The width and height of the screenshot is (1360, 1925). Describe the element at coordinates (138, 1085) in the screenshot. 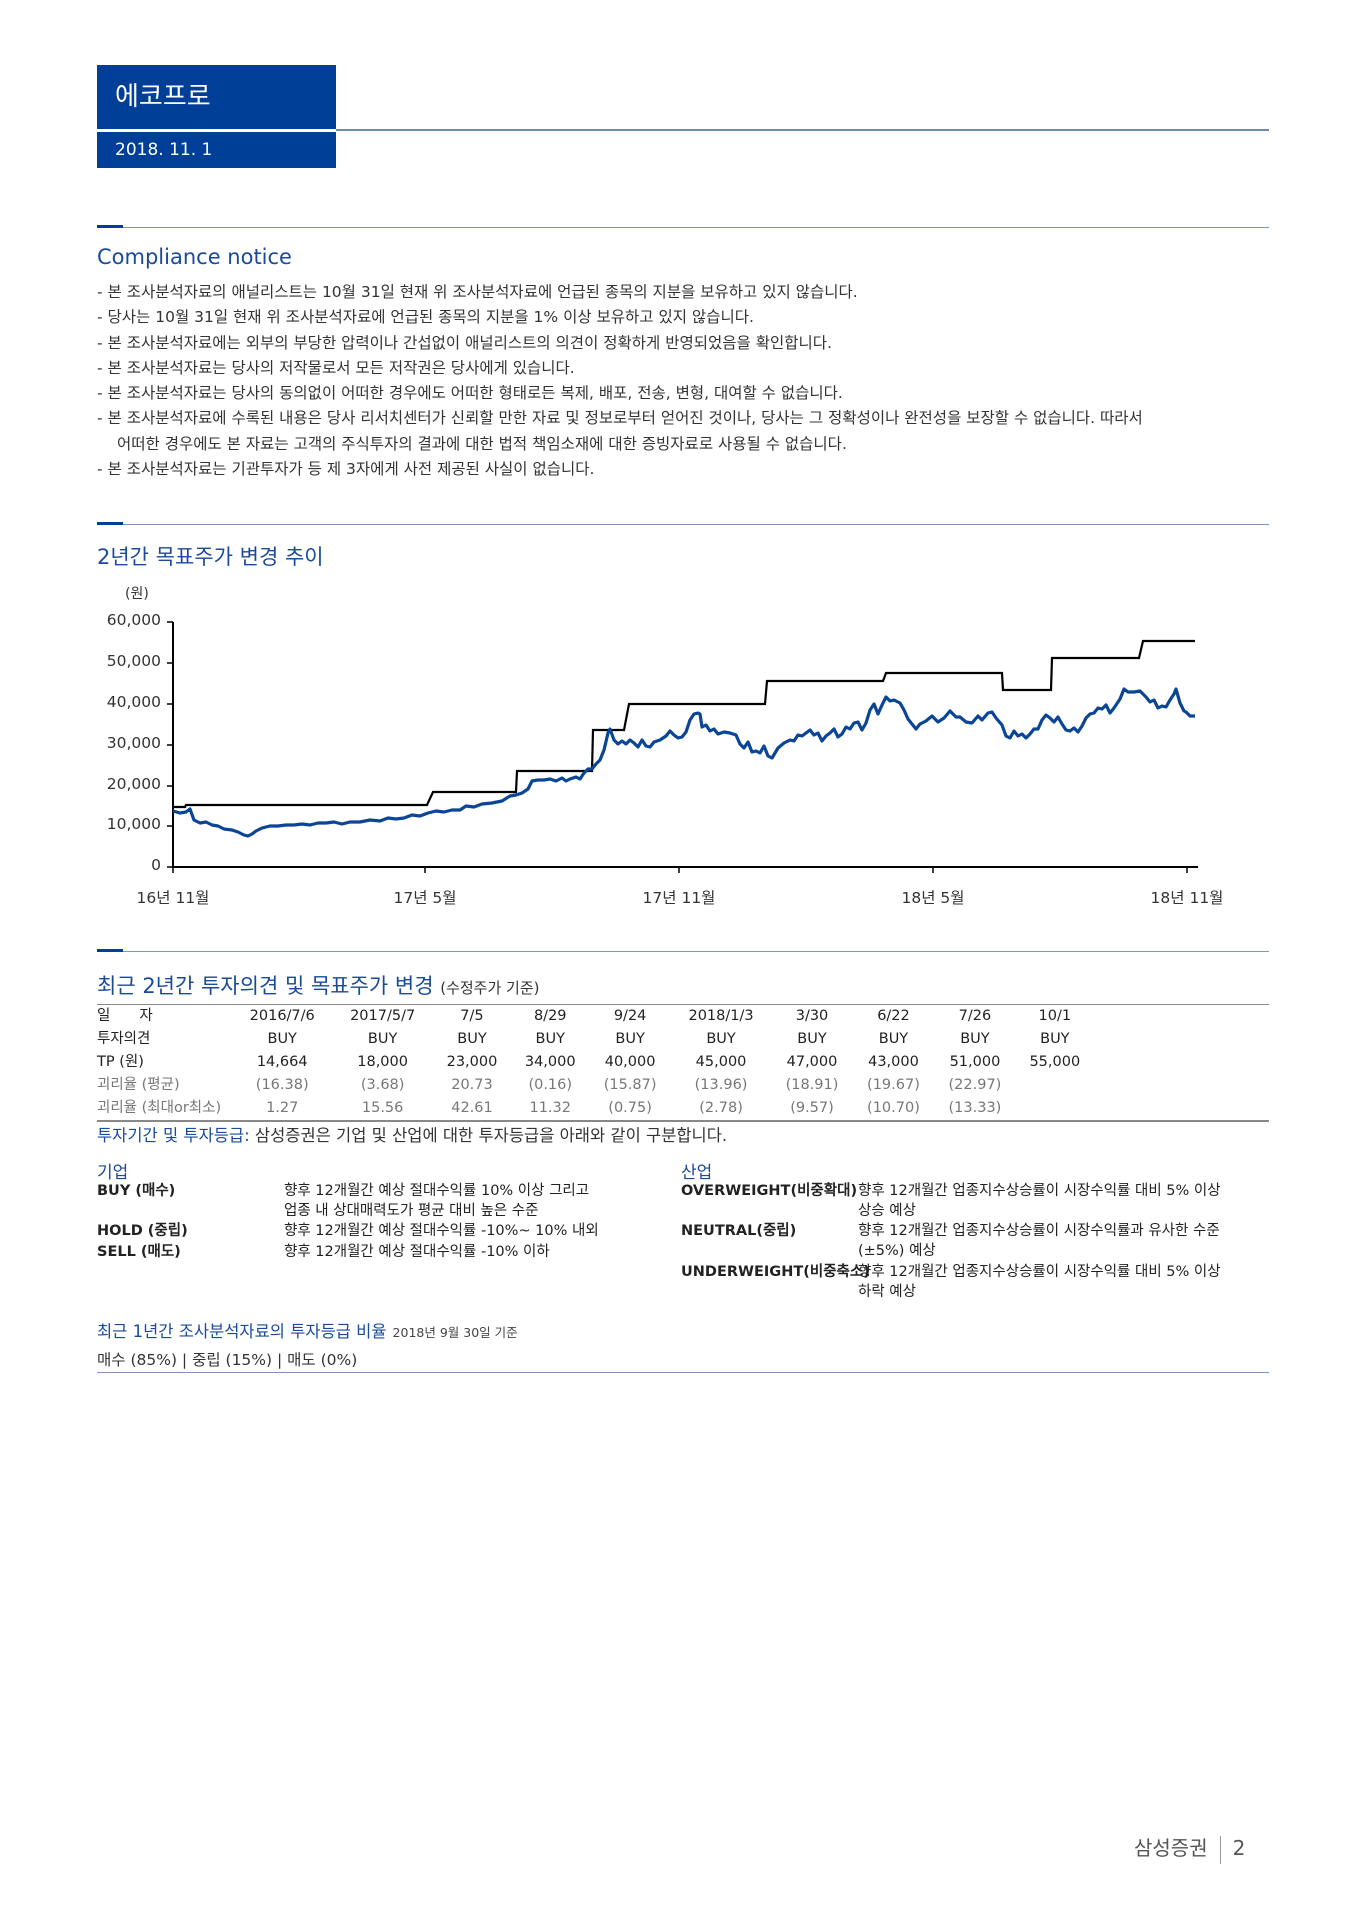

I see `row-label: 괴리율 (평균)` at that location.